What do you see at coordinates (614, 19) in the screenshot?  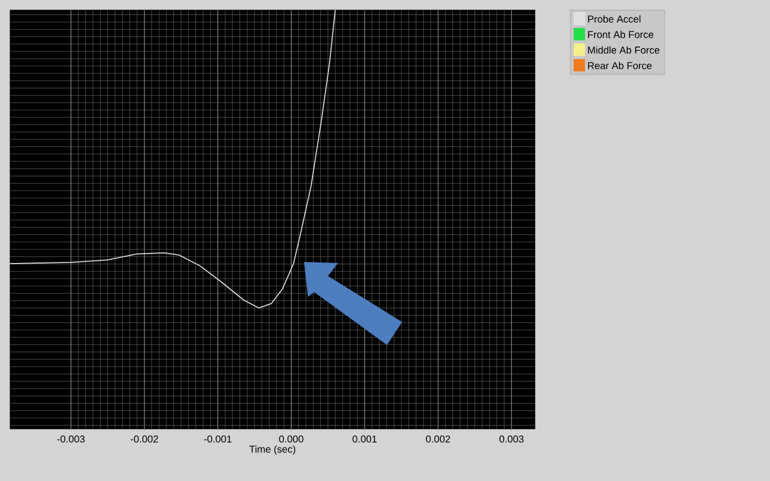 I see `legend-label: Probe Accel` at bounding box center [614, 19].